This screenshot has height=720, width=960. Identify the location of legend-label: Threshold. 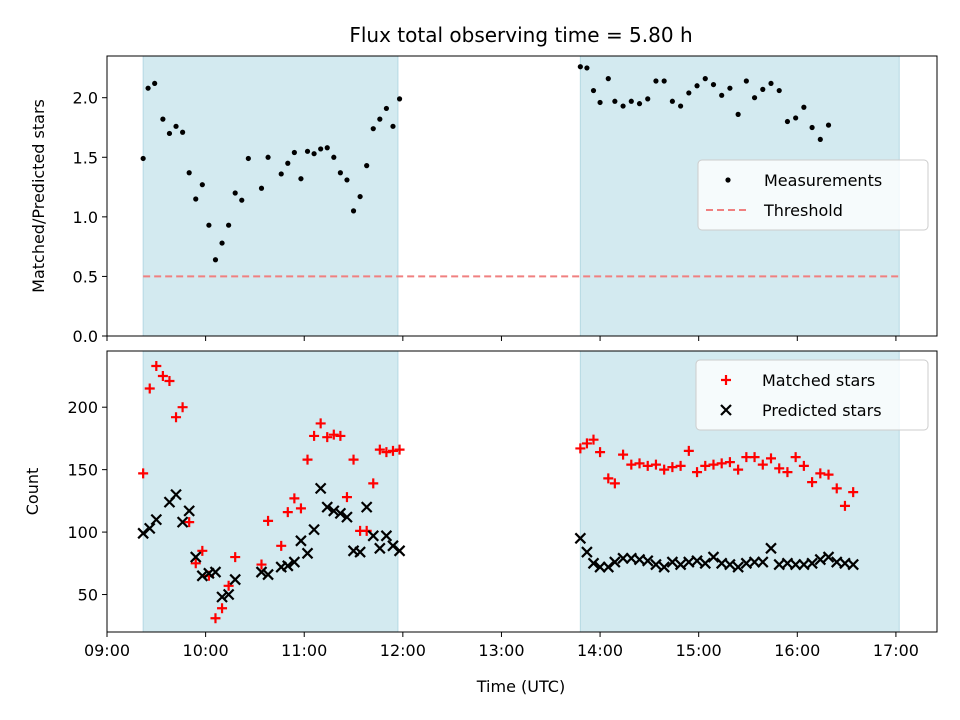
(803, 210).